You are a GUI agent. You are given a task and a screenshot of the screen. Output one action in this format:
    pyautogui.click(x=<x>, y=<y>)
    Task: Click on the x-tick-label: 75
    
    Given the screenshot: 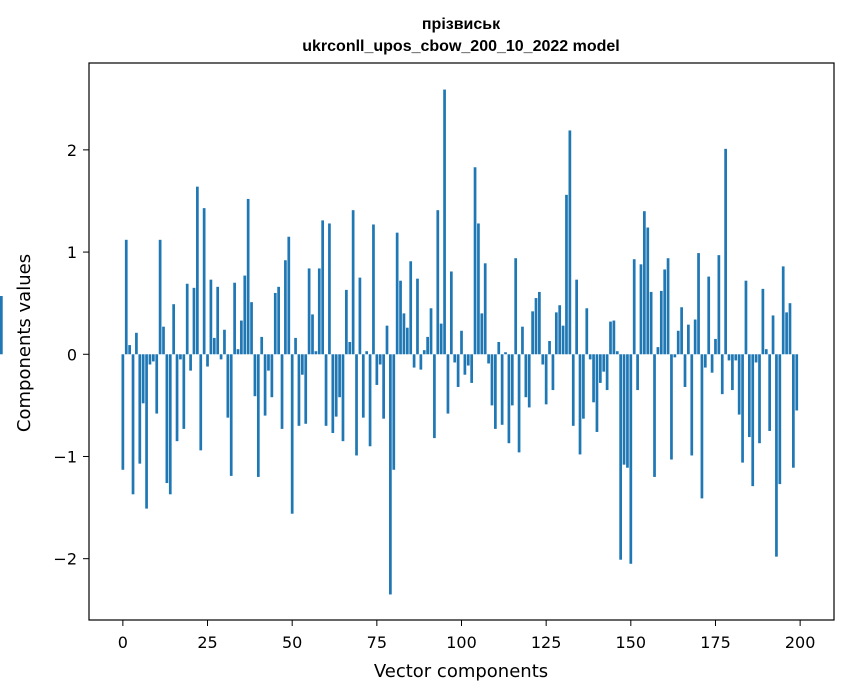 What is the action you would take?
    pyautogui.click(x=377, y=642)
    